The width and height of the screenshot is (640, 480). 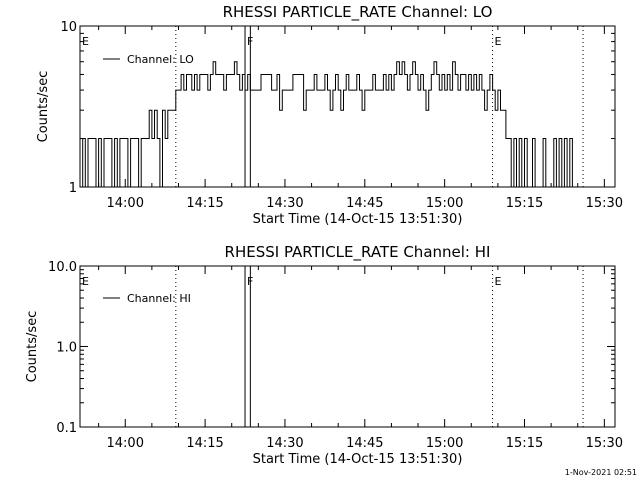 I want to click on y-tick-label: 10.0, so click(x=62, y=267).